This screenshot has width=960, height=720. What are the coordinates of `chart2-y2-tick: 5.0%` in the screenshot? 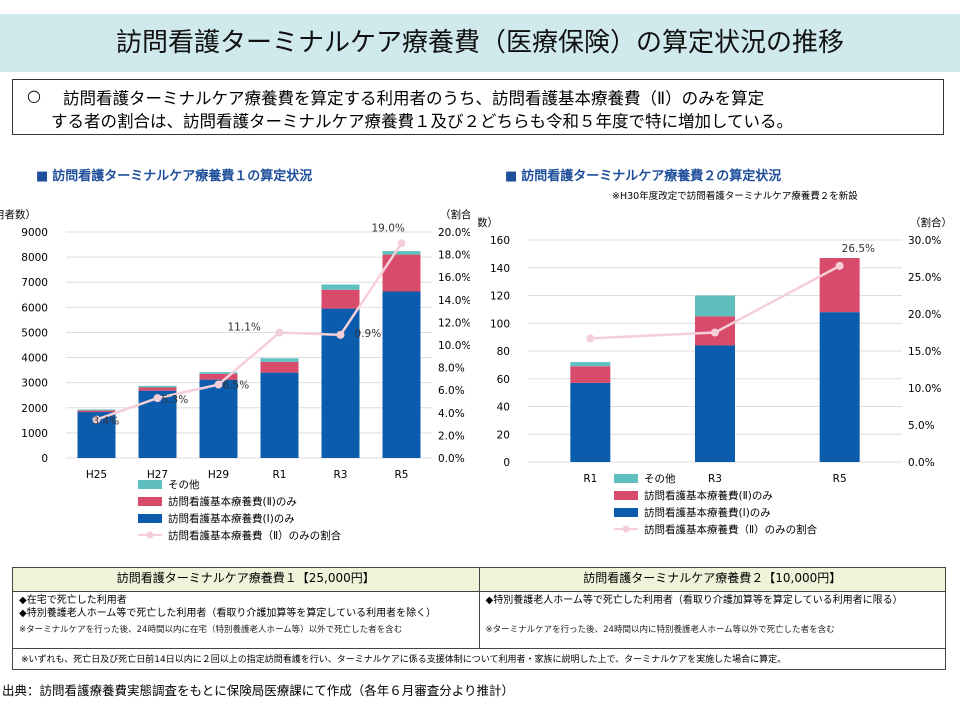 It's located at (921, 426).